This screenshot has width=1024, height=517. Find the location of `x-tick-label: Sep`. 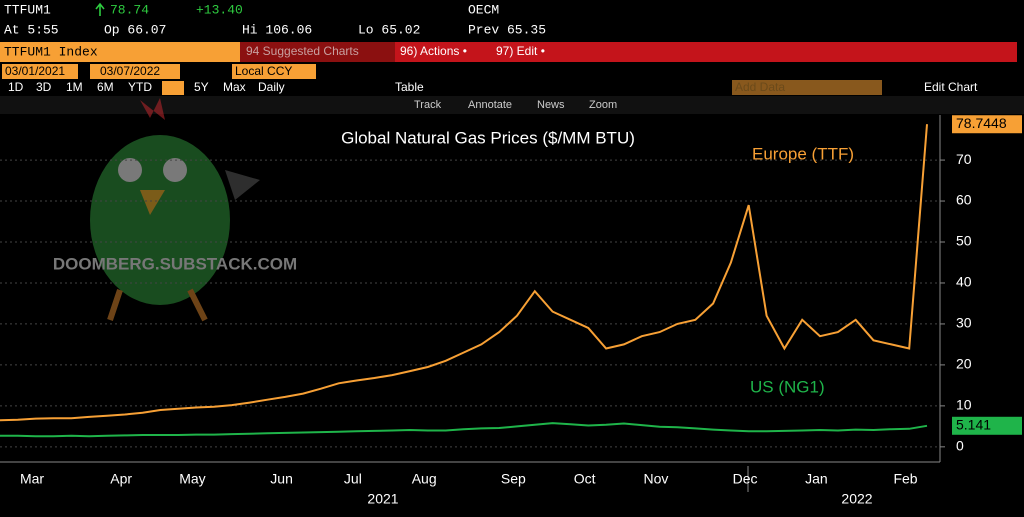

x-tick-label: Sep is located at coordinates (513, 479).